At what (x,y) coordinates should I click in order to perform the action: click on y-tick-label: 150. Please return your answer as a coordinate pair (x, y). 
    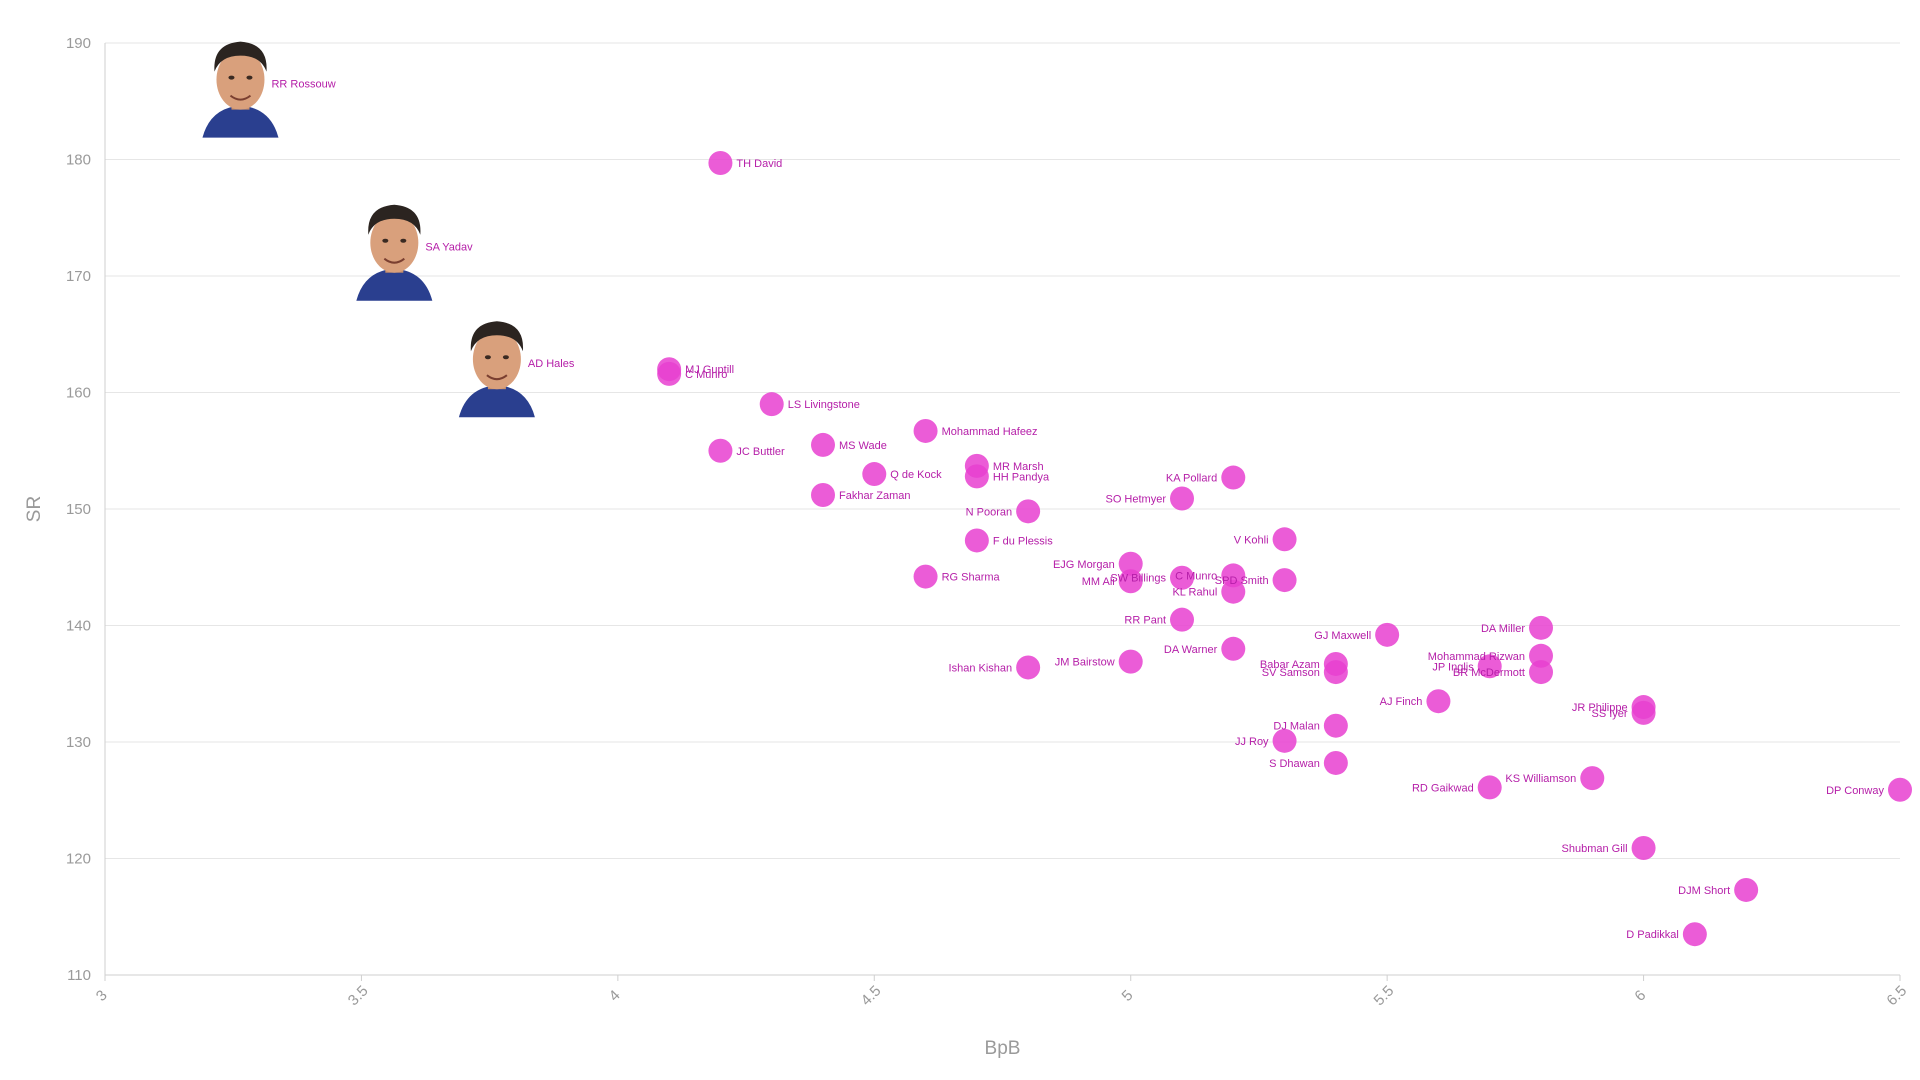
    Looking at the image, I should click on (78, 509).